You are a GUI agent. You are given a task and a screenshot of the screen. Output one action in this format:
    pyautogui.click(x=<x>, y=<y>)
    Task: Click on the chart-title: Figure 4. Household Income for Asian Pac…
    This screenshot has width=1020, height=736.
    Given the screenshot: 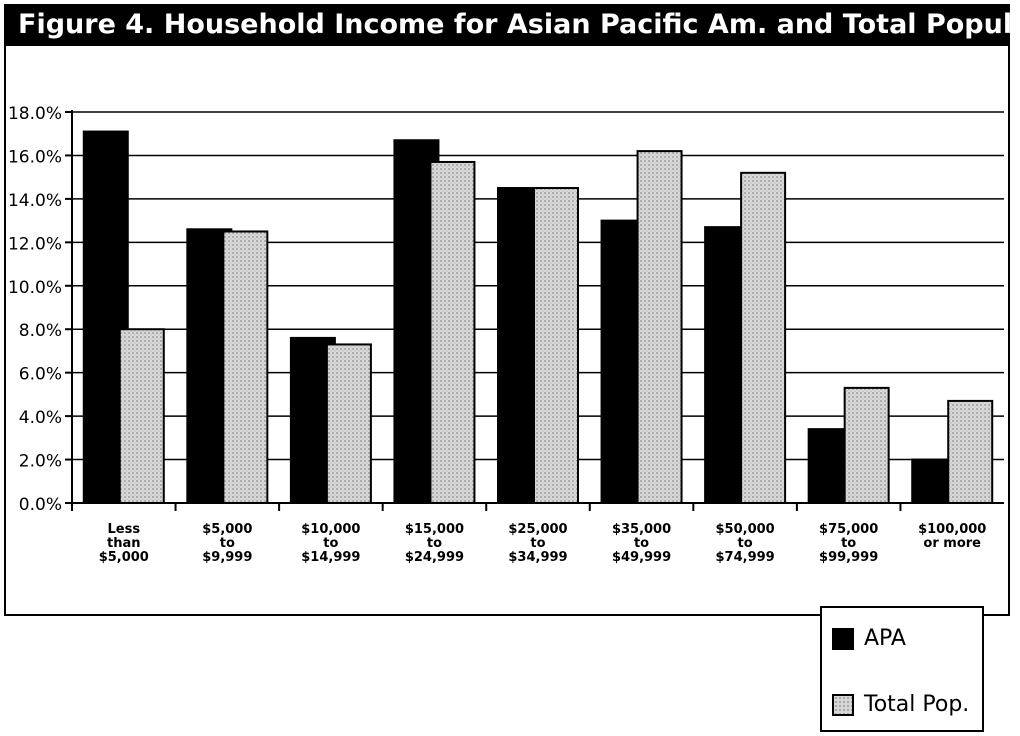 What is the action you would take?
    pyautogui.click(x=507, y=25)
    